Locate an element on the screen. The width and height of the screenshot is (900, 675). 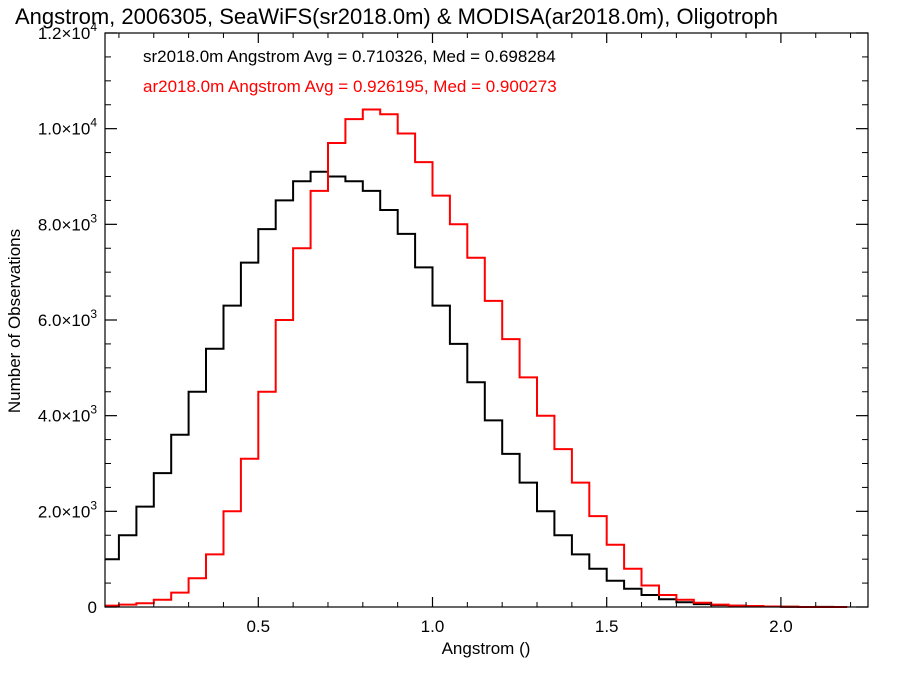
x-axis-label: Angstrom () is located at coordinates (486, 648).